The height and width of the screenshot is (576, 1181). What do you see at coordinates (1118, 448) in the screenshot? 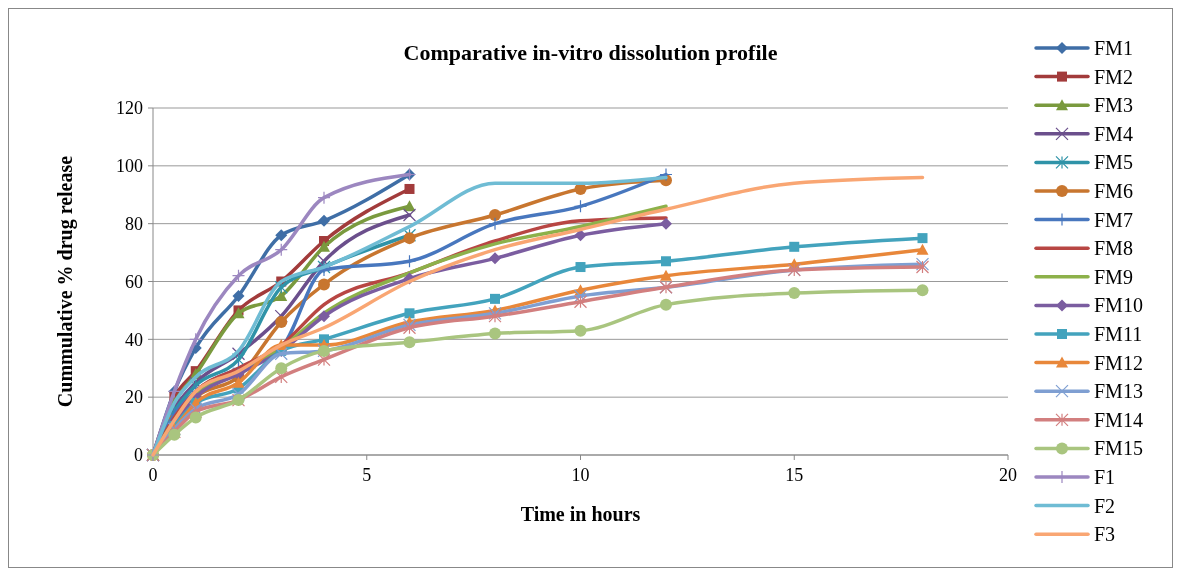
I see `legend-label: FM15` at bounding box center [1118, 448].